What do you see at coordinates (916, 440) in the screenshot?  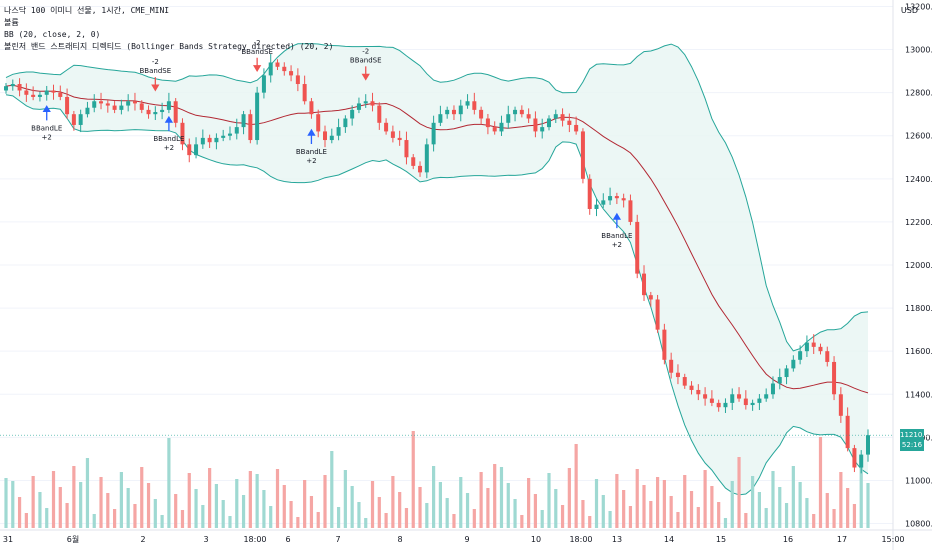 I see `last-price-tag: 11210.00 52:16` at bounding box center [916, 440].